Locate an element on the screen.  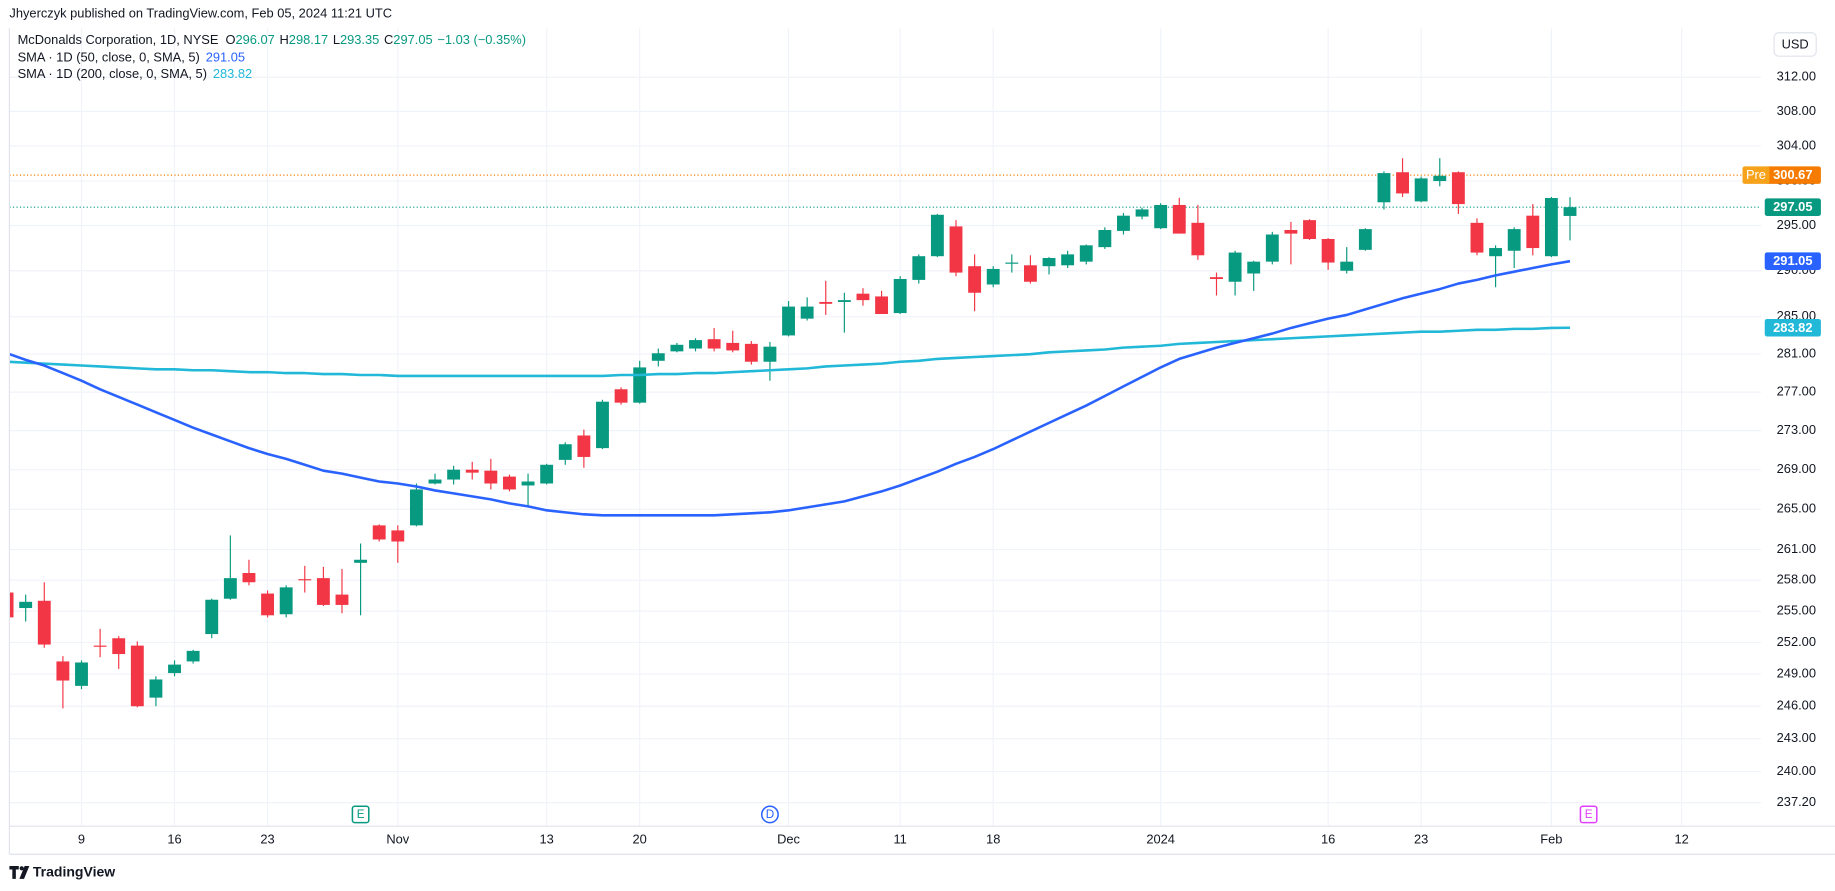
legend-series-name: SMA · 1D (200, close, 0, SMA, 5) is located at coordinates (112, 73).